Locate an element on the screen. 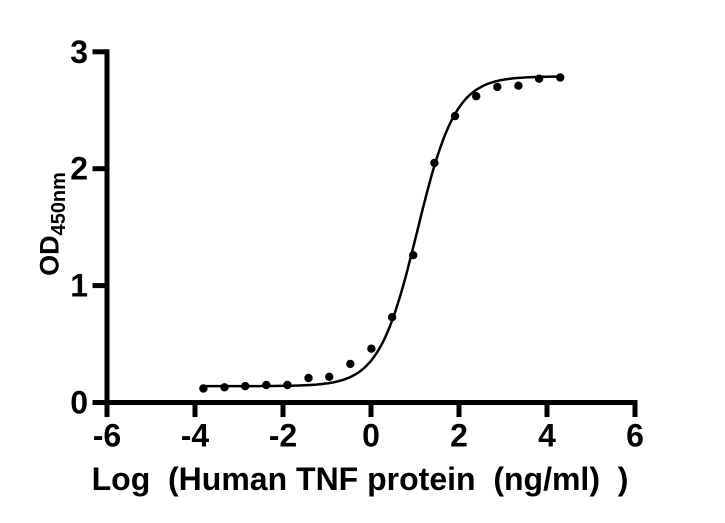 The image size is (725, 523). y-axis-title-subscript: 450nm is located at coordinates (58, 204).